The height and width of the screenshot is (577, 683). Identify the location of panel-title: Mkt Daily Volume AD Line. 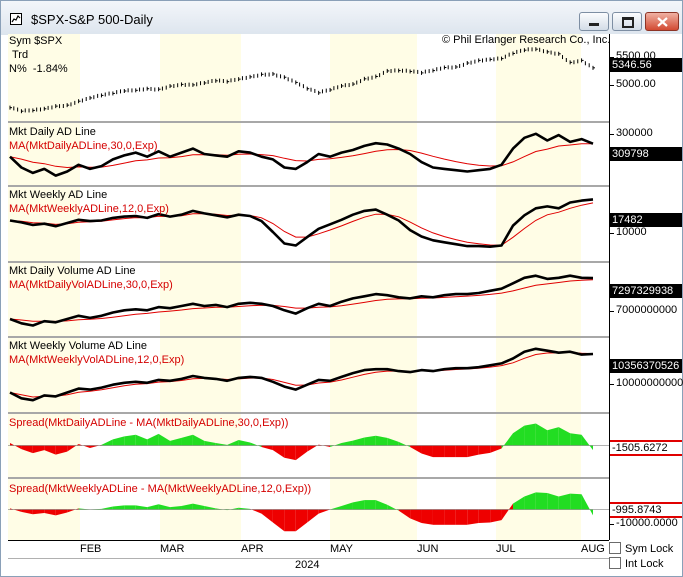
(72, 271).